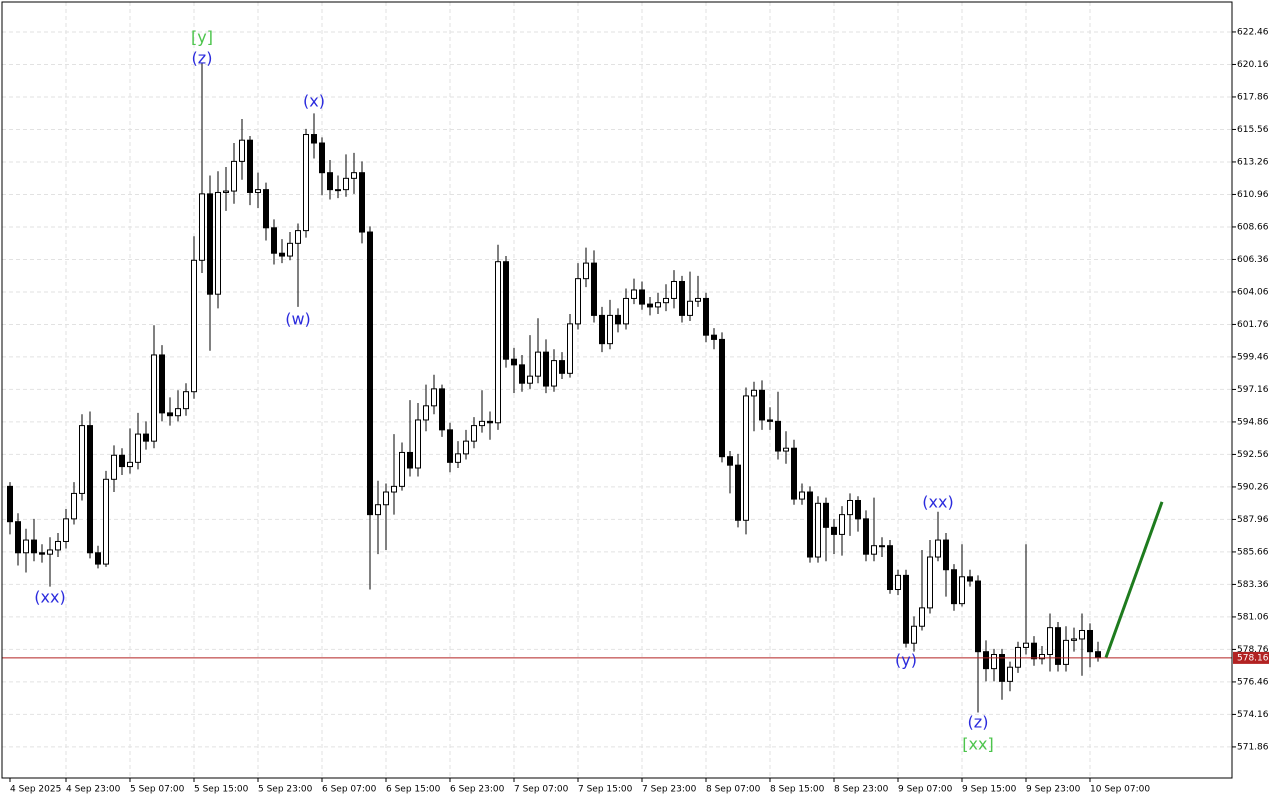 The image size is (1280, 800). Describe the element at coordinates (1253, 292) in the screenshot. I see `y-tick-label: 604.06` at that location.